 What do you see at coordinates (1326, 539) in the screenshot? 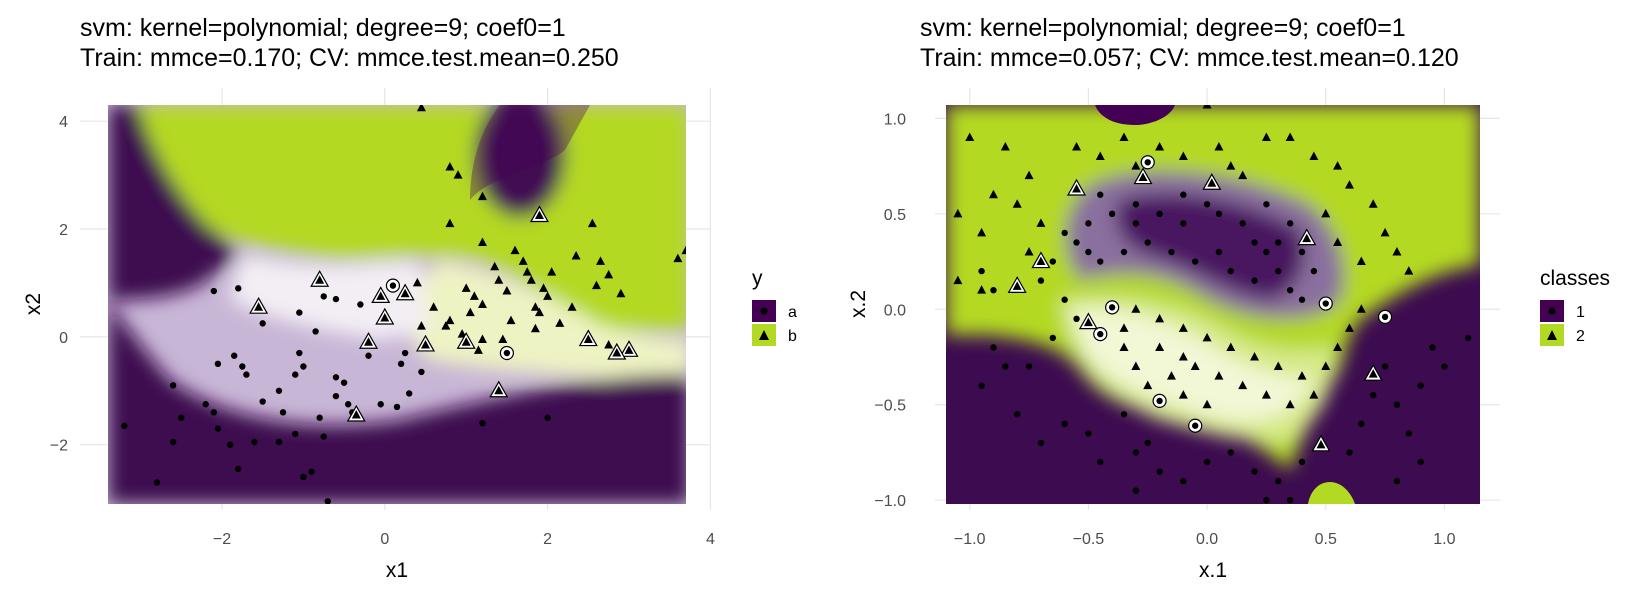
I see `x-tick-label: 0.5` at bounding box center [1326, 539].